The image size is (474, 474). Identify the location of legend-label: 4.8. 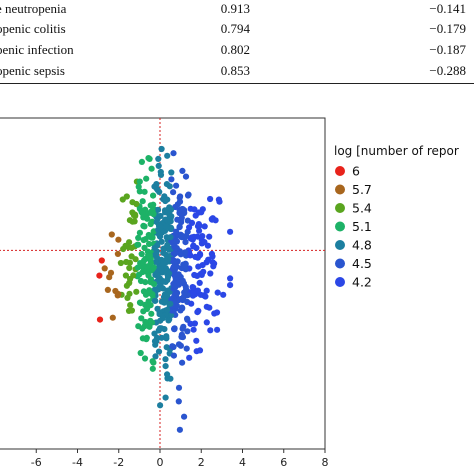
(362, 245).